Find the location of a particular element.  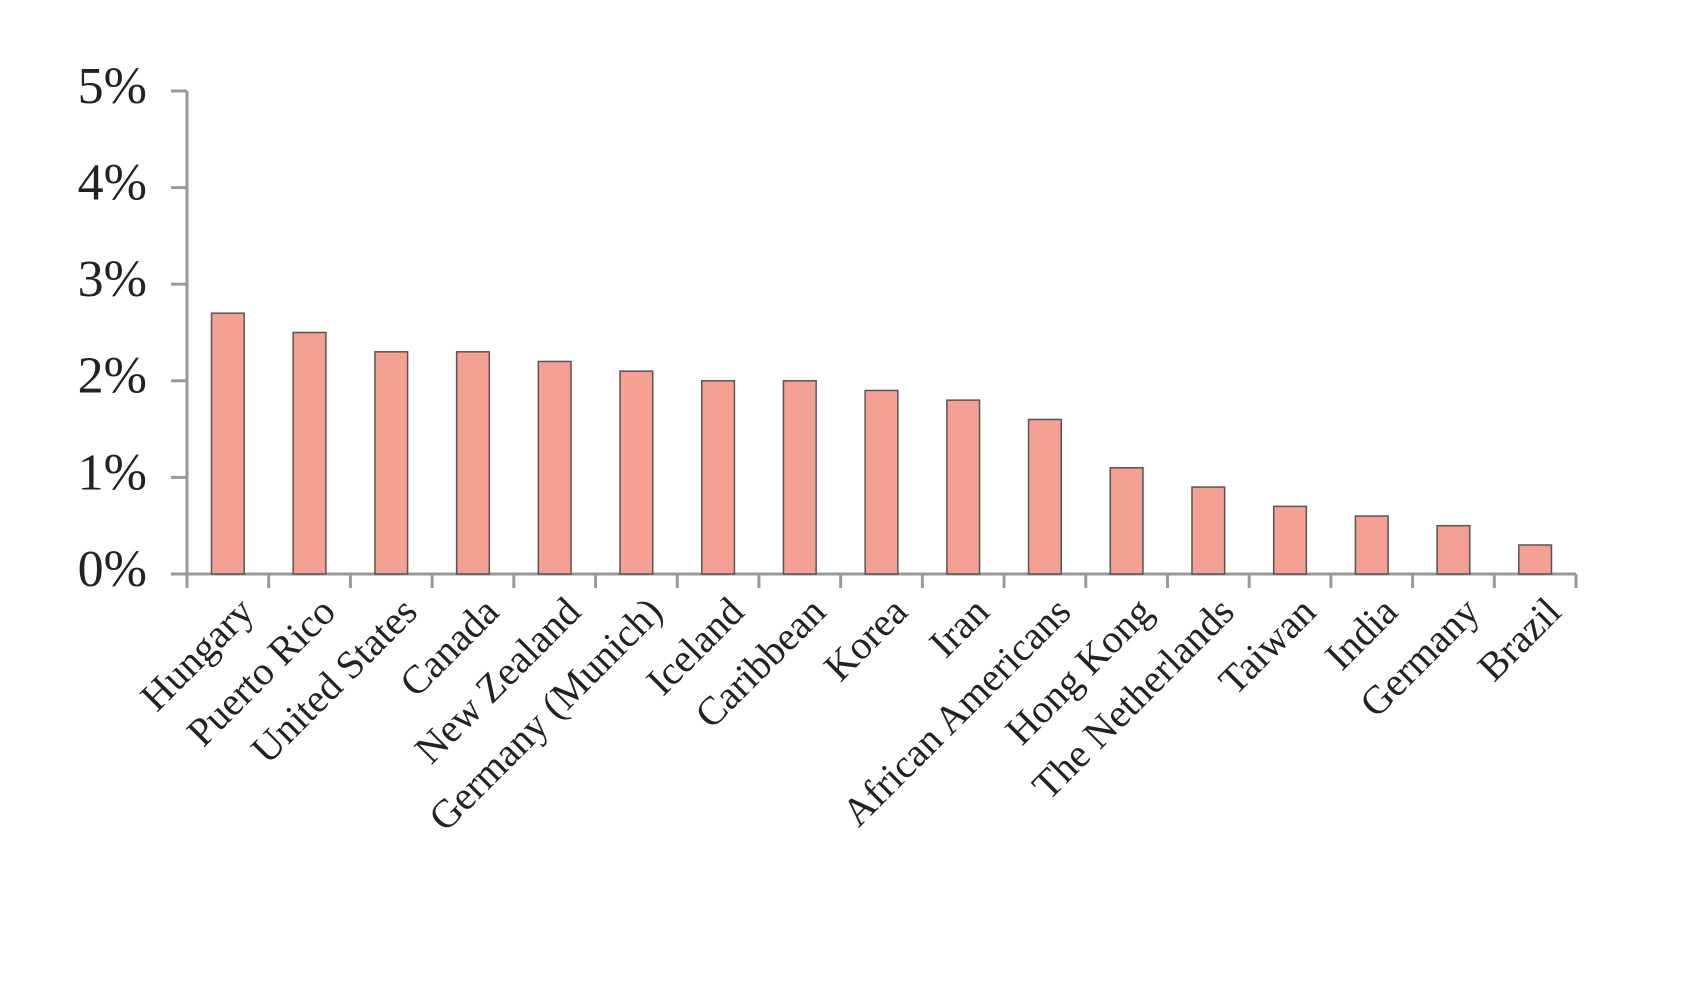

y-tick-label: 4% is located at coordinates (112, 183).